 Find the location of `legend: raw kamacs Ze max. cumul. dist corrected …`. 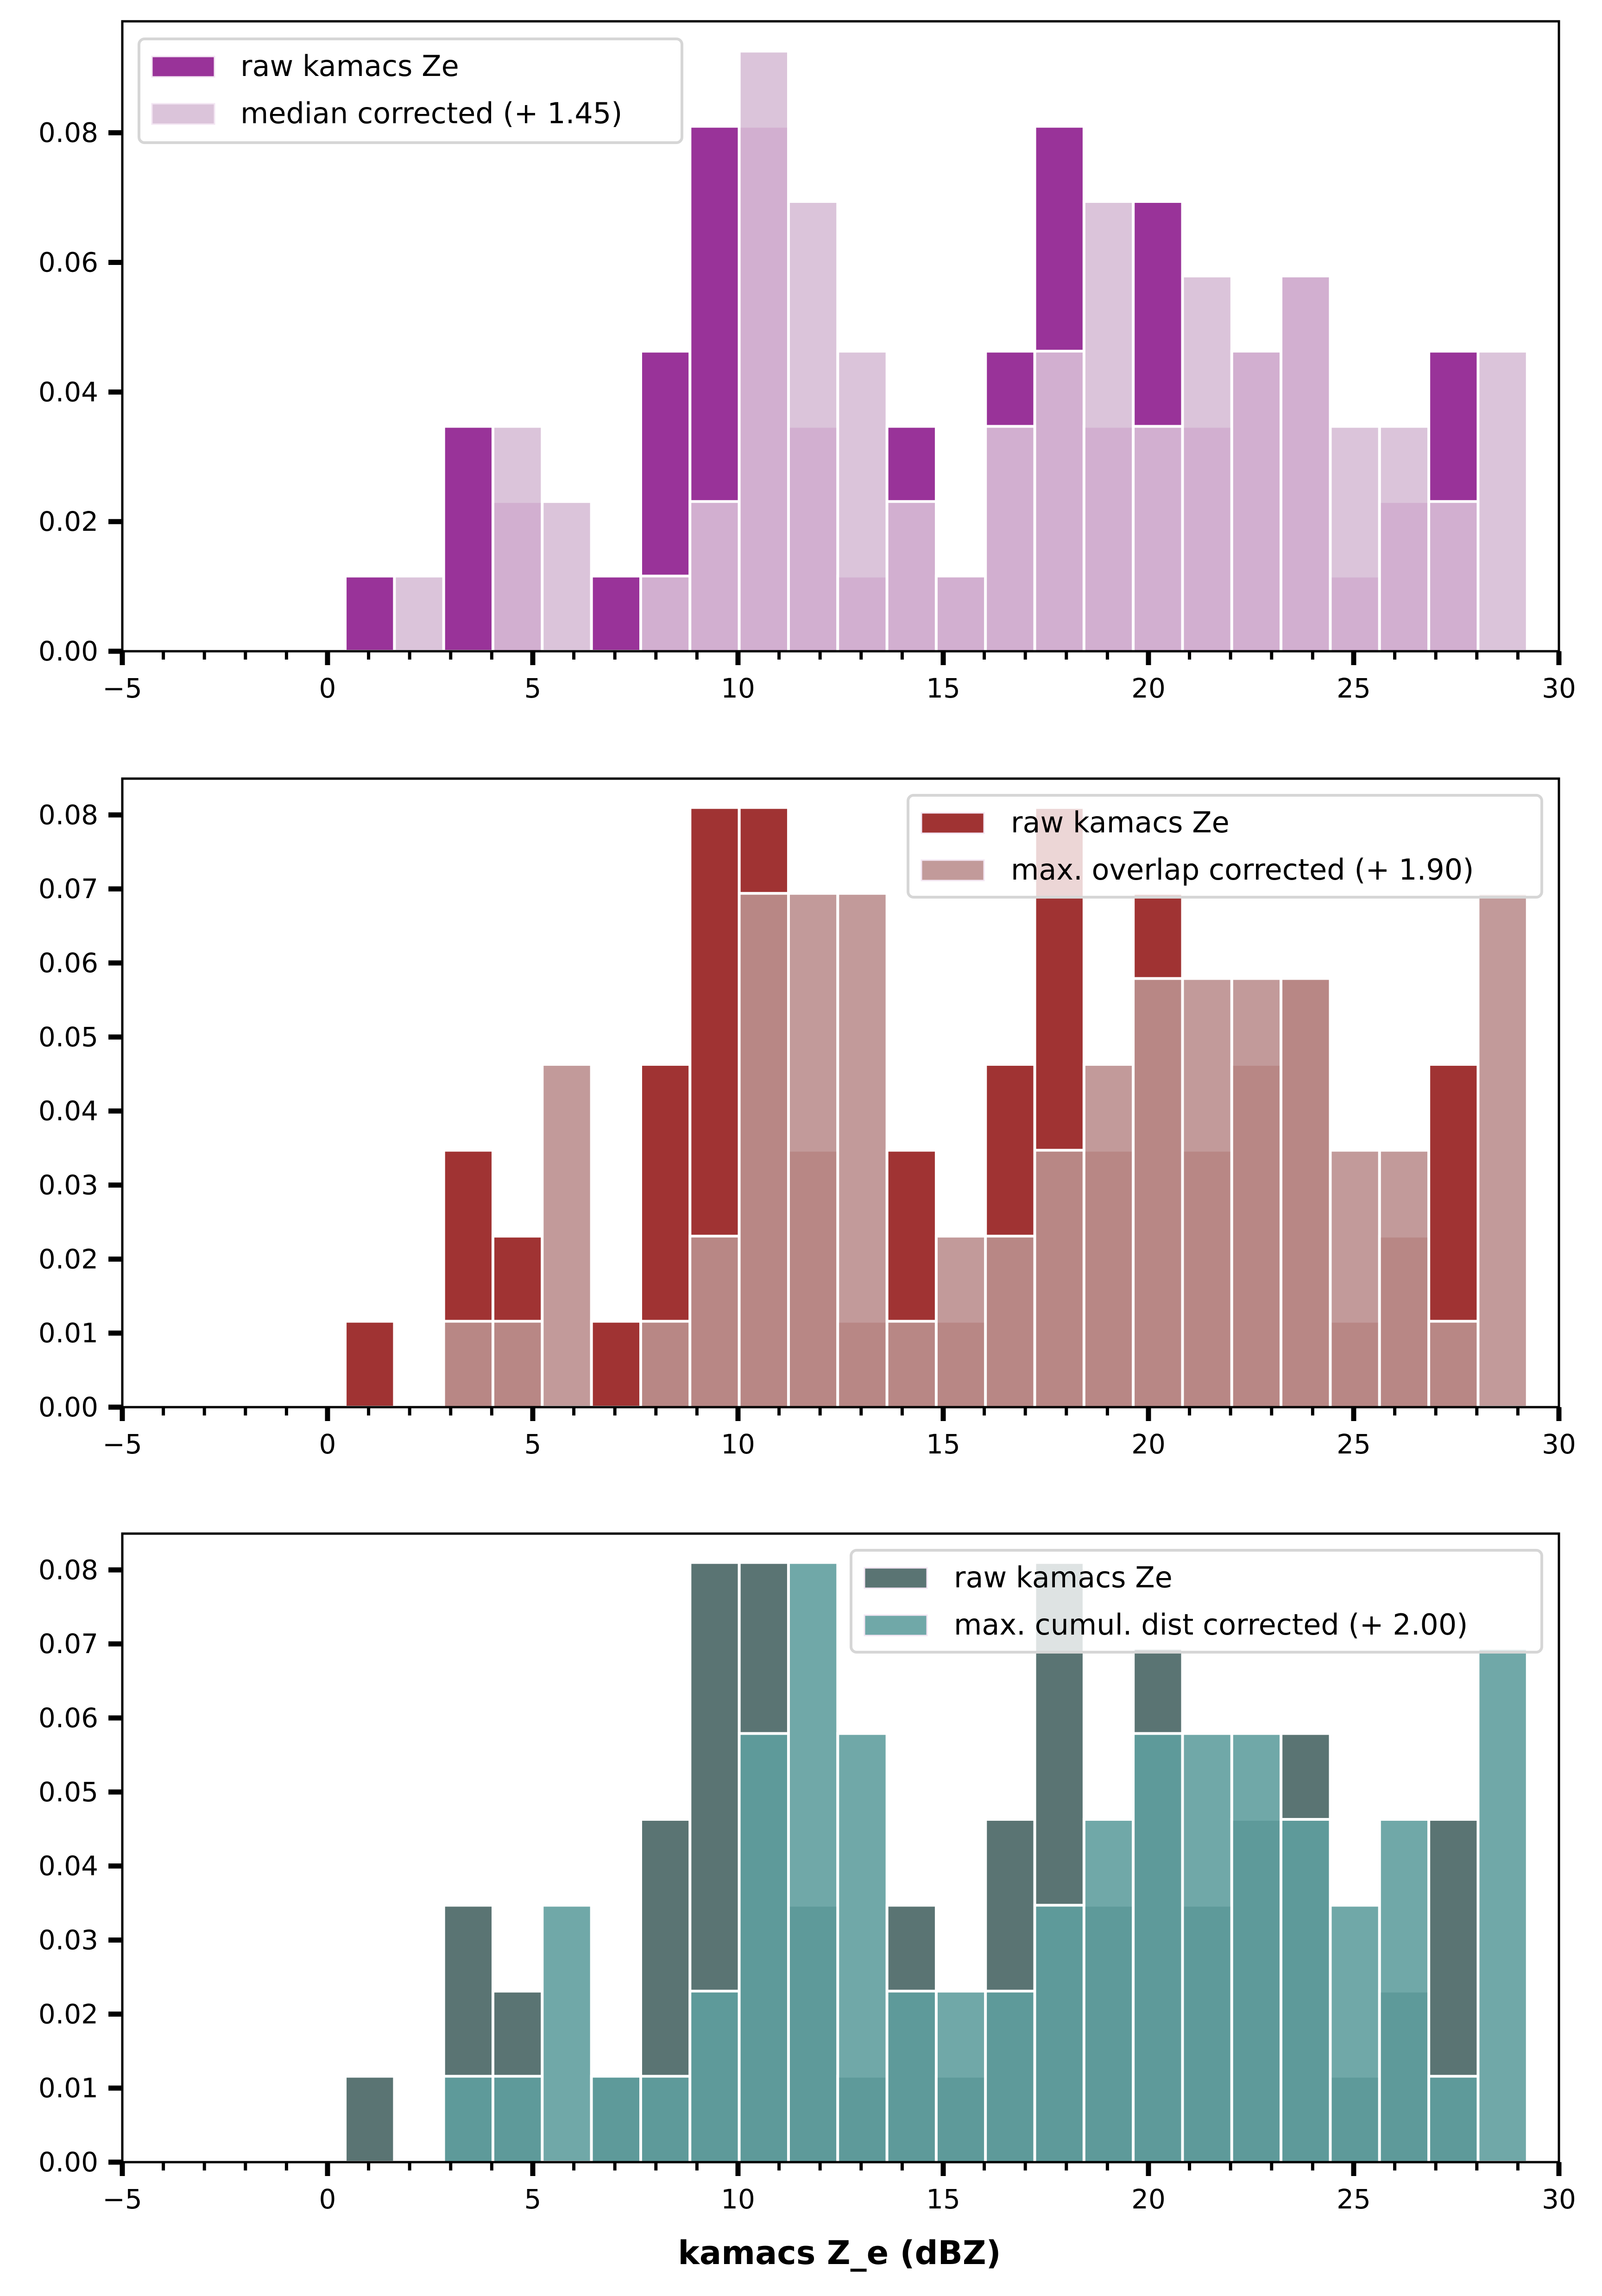

legend: raw kamacs Ze max. cumul. dist corrected … is located at coordinates (1196, 1601).